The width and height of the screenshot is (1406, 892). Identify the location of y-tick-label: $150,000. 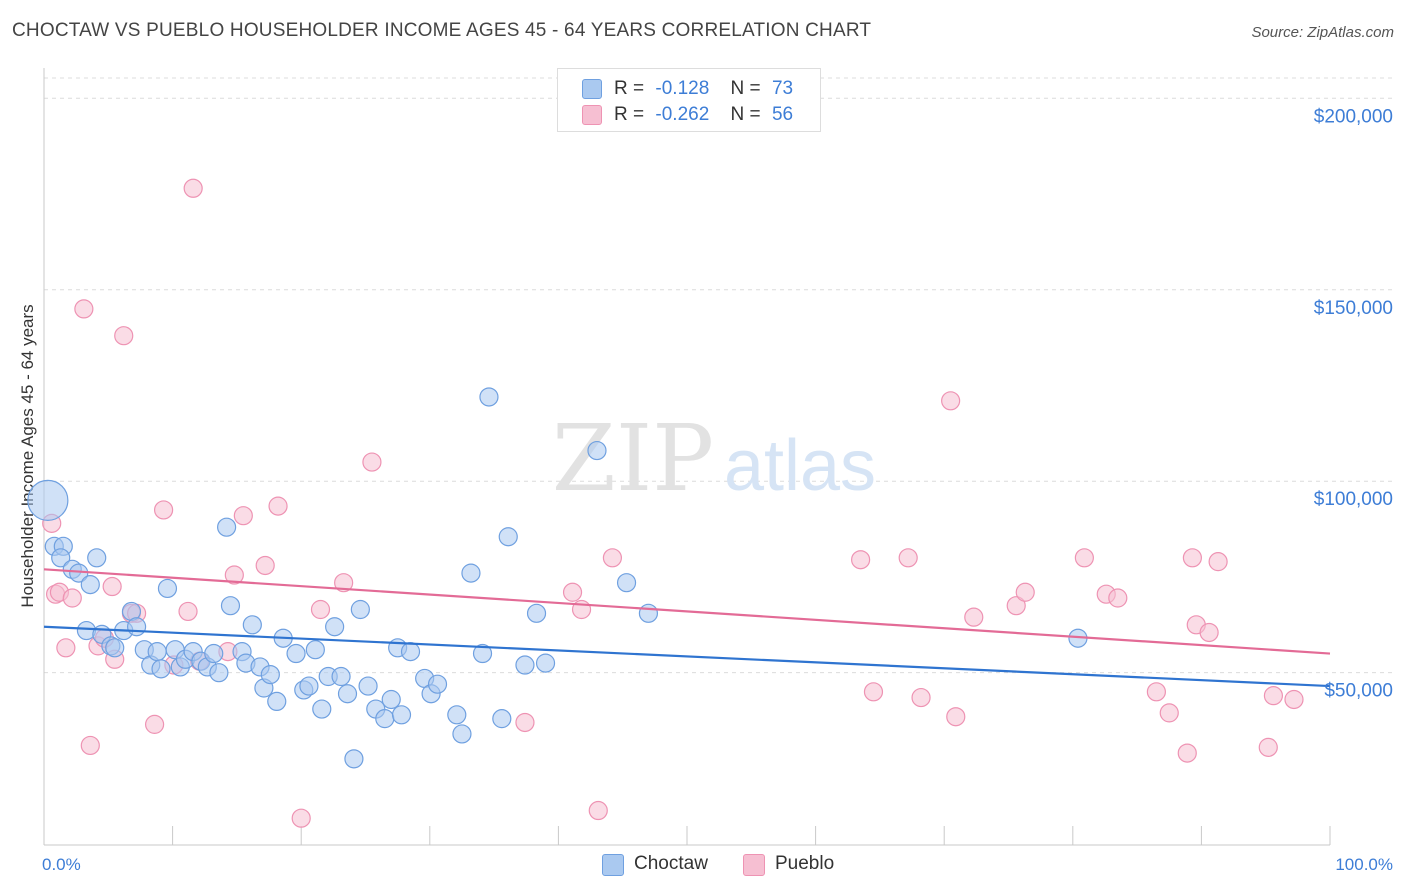
(1353, 308).